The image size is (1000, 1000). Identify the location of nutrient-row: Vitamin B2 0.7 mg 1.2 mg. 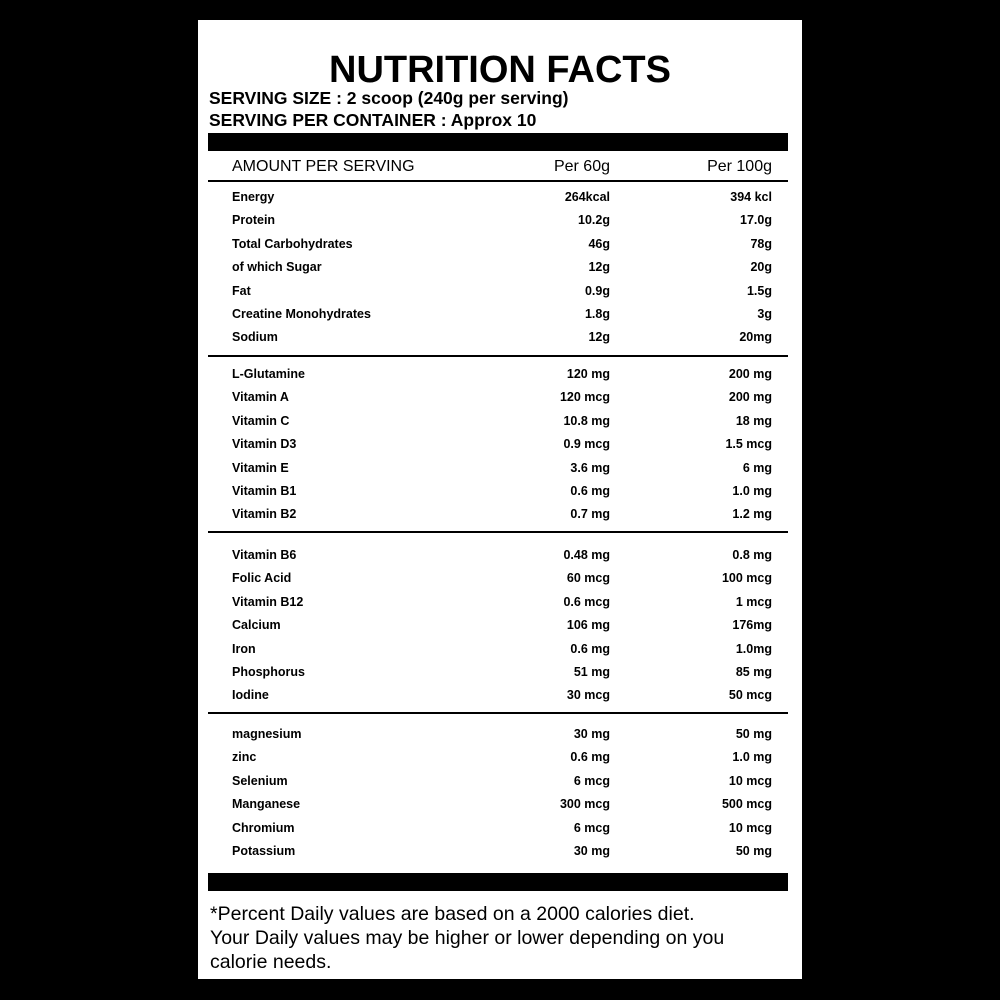
(498, 514).